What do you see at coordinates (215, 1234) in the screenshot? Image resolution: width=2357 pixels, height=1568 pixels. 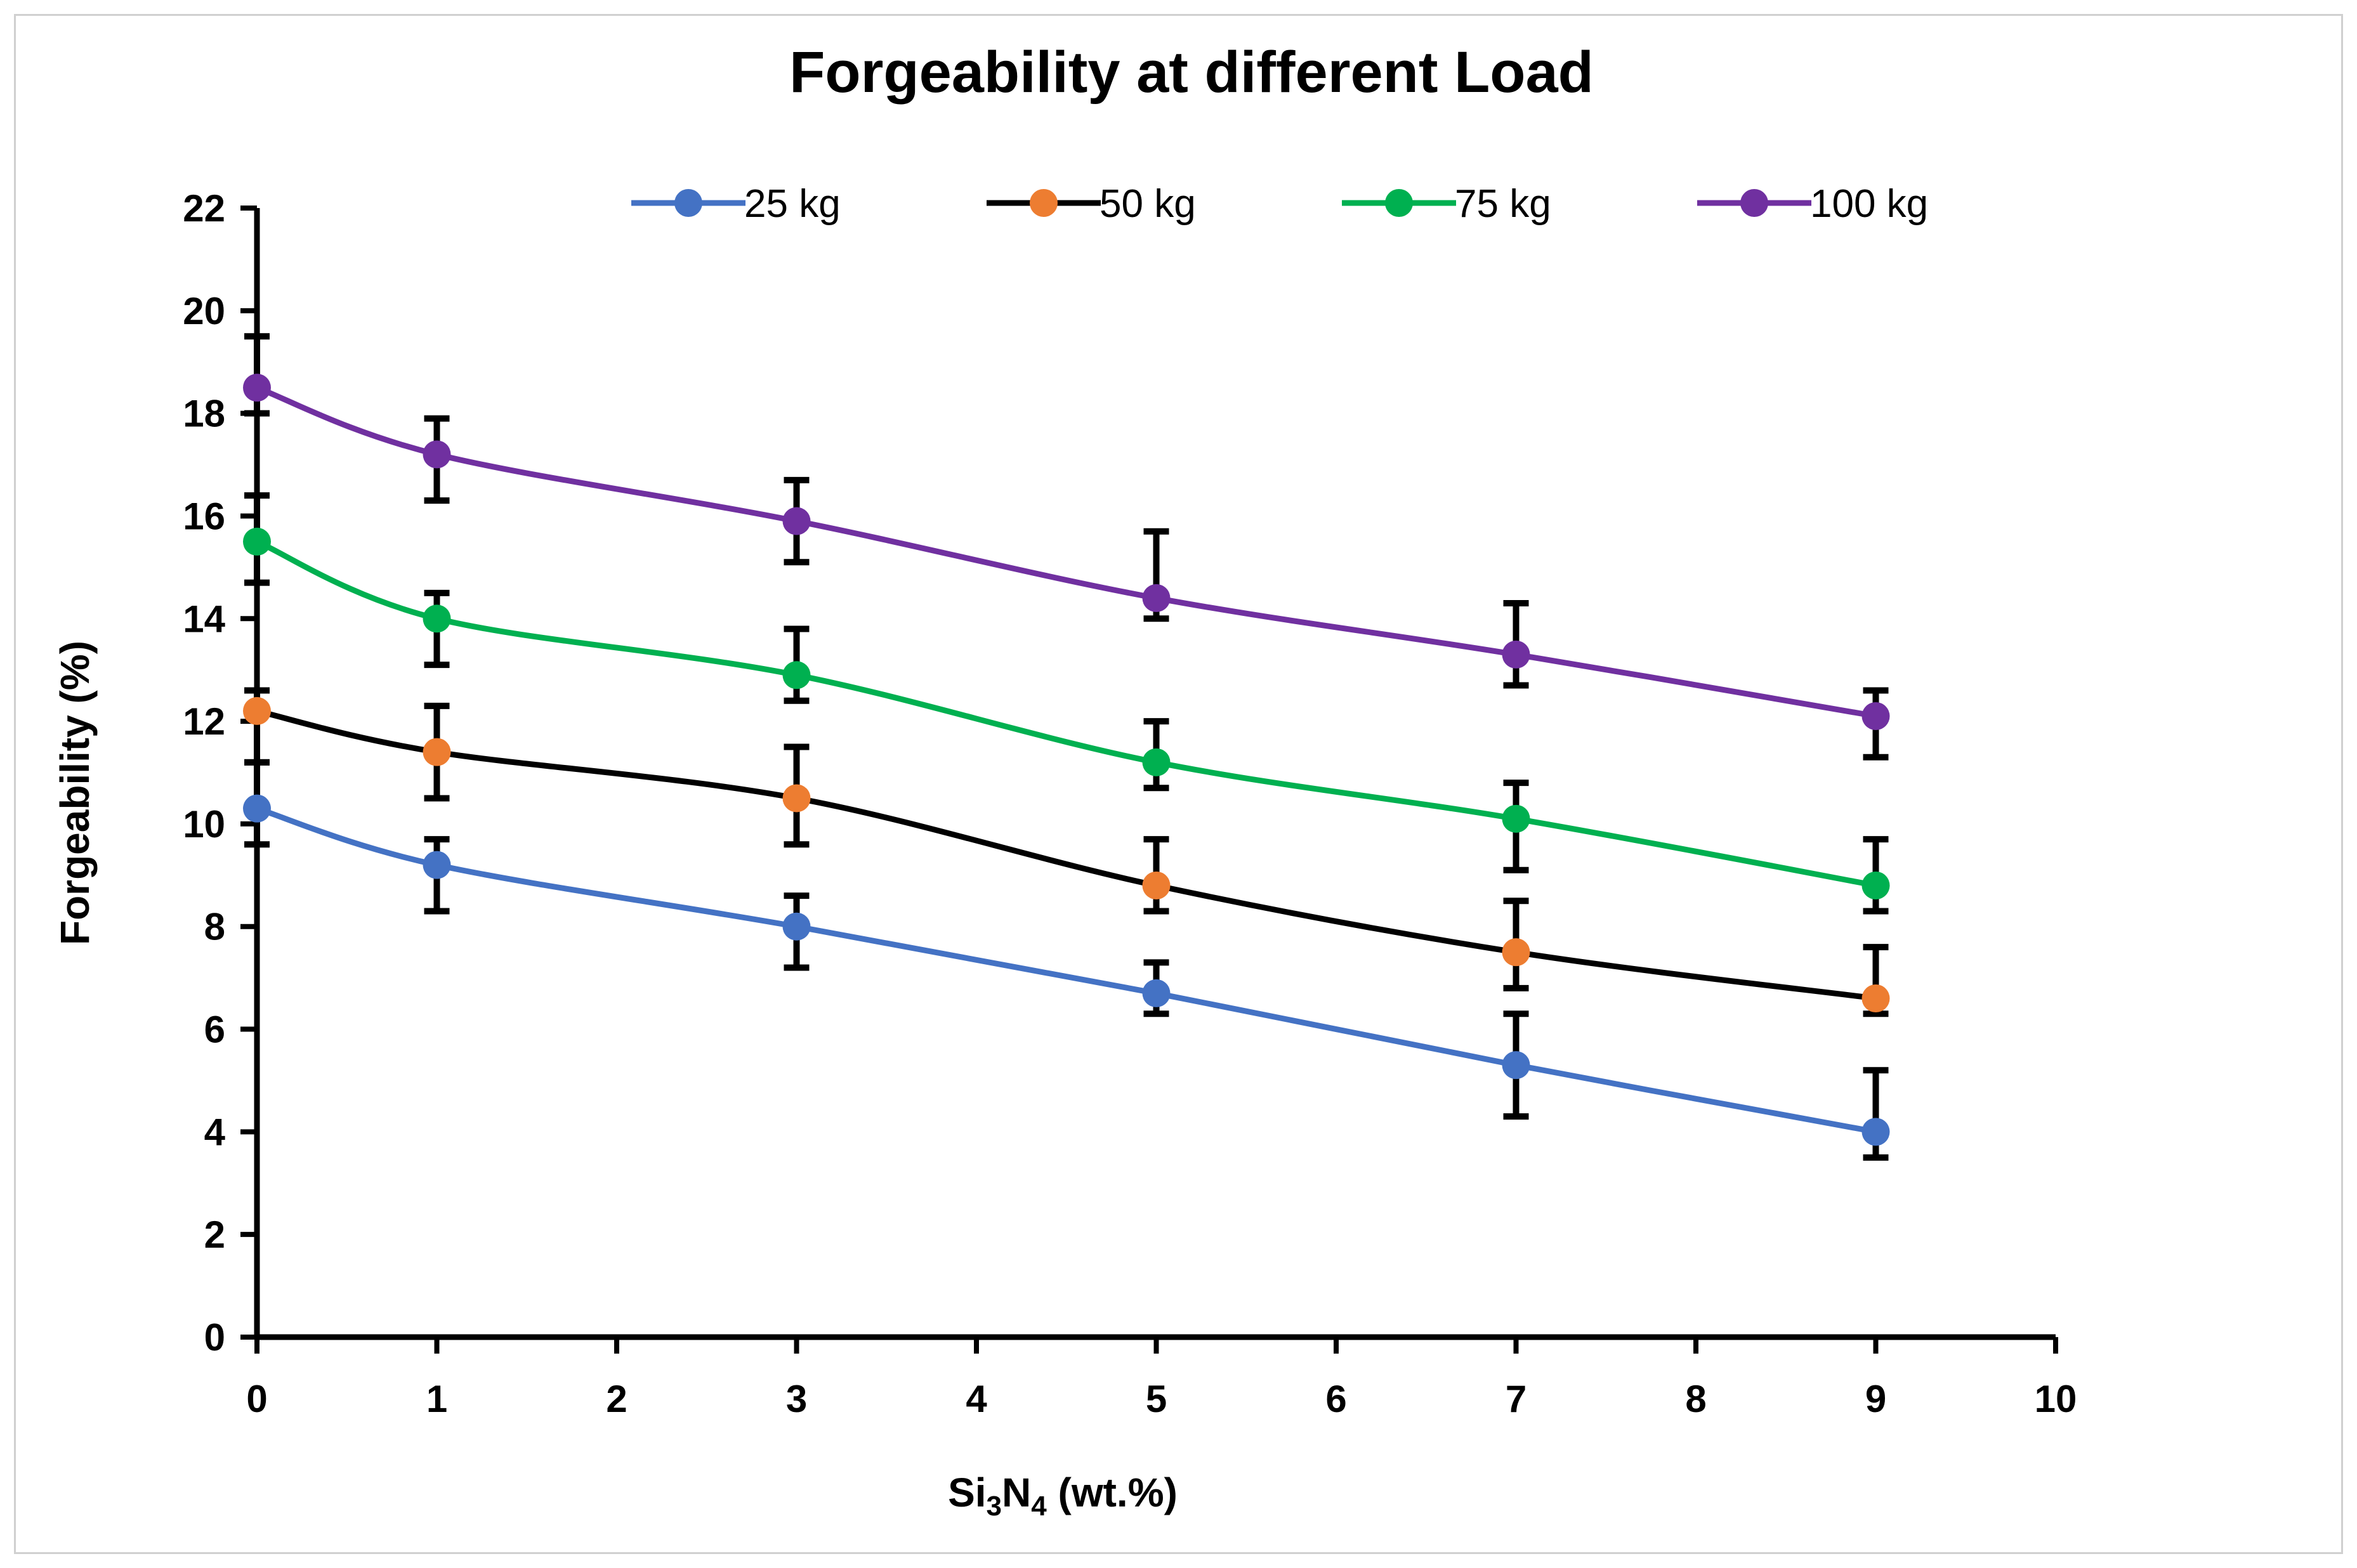 I see `y-tick-label: 2` at bounding box center [215, 1234].